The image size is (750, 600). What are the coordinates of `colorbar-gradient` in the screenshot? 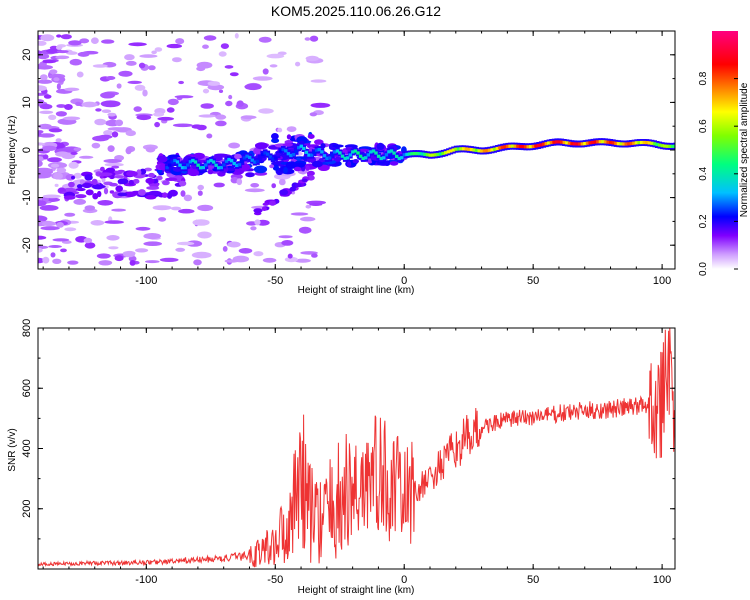 It's located at (725, 150).